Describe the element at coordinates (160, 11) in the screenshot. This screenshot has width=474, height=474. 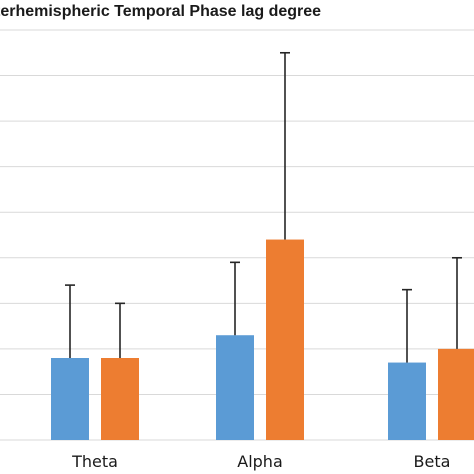
I see `chart-title: terhemispheric Temporal Phase lag degree` at that location.